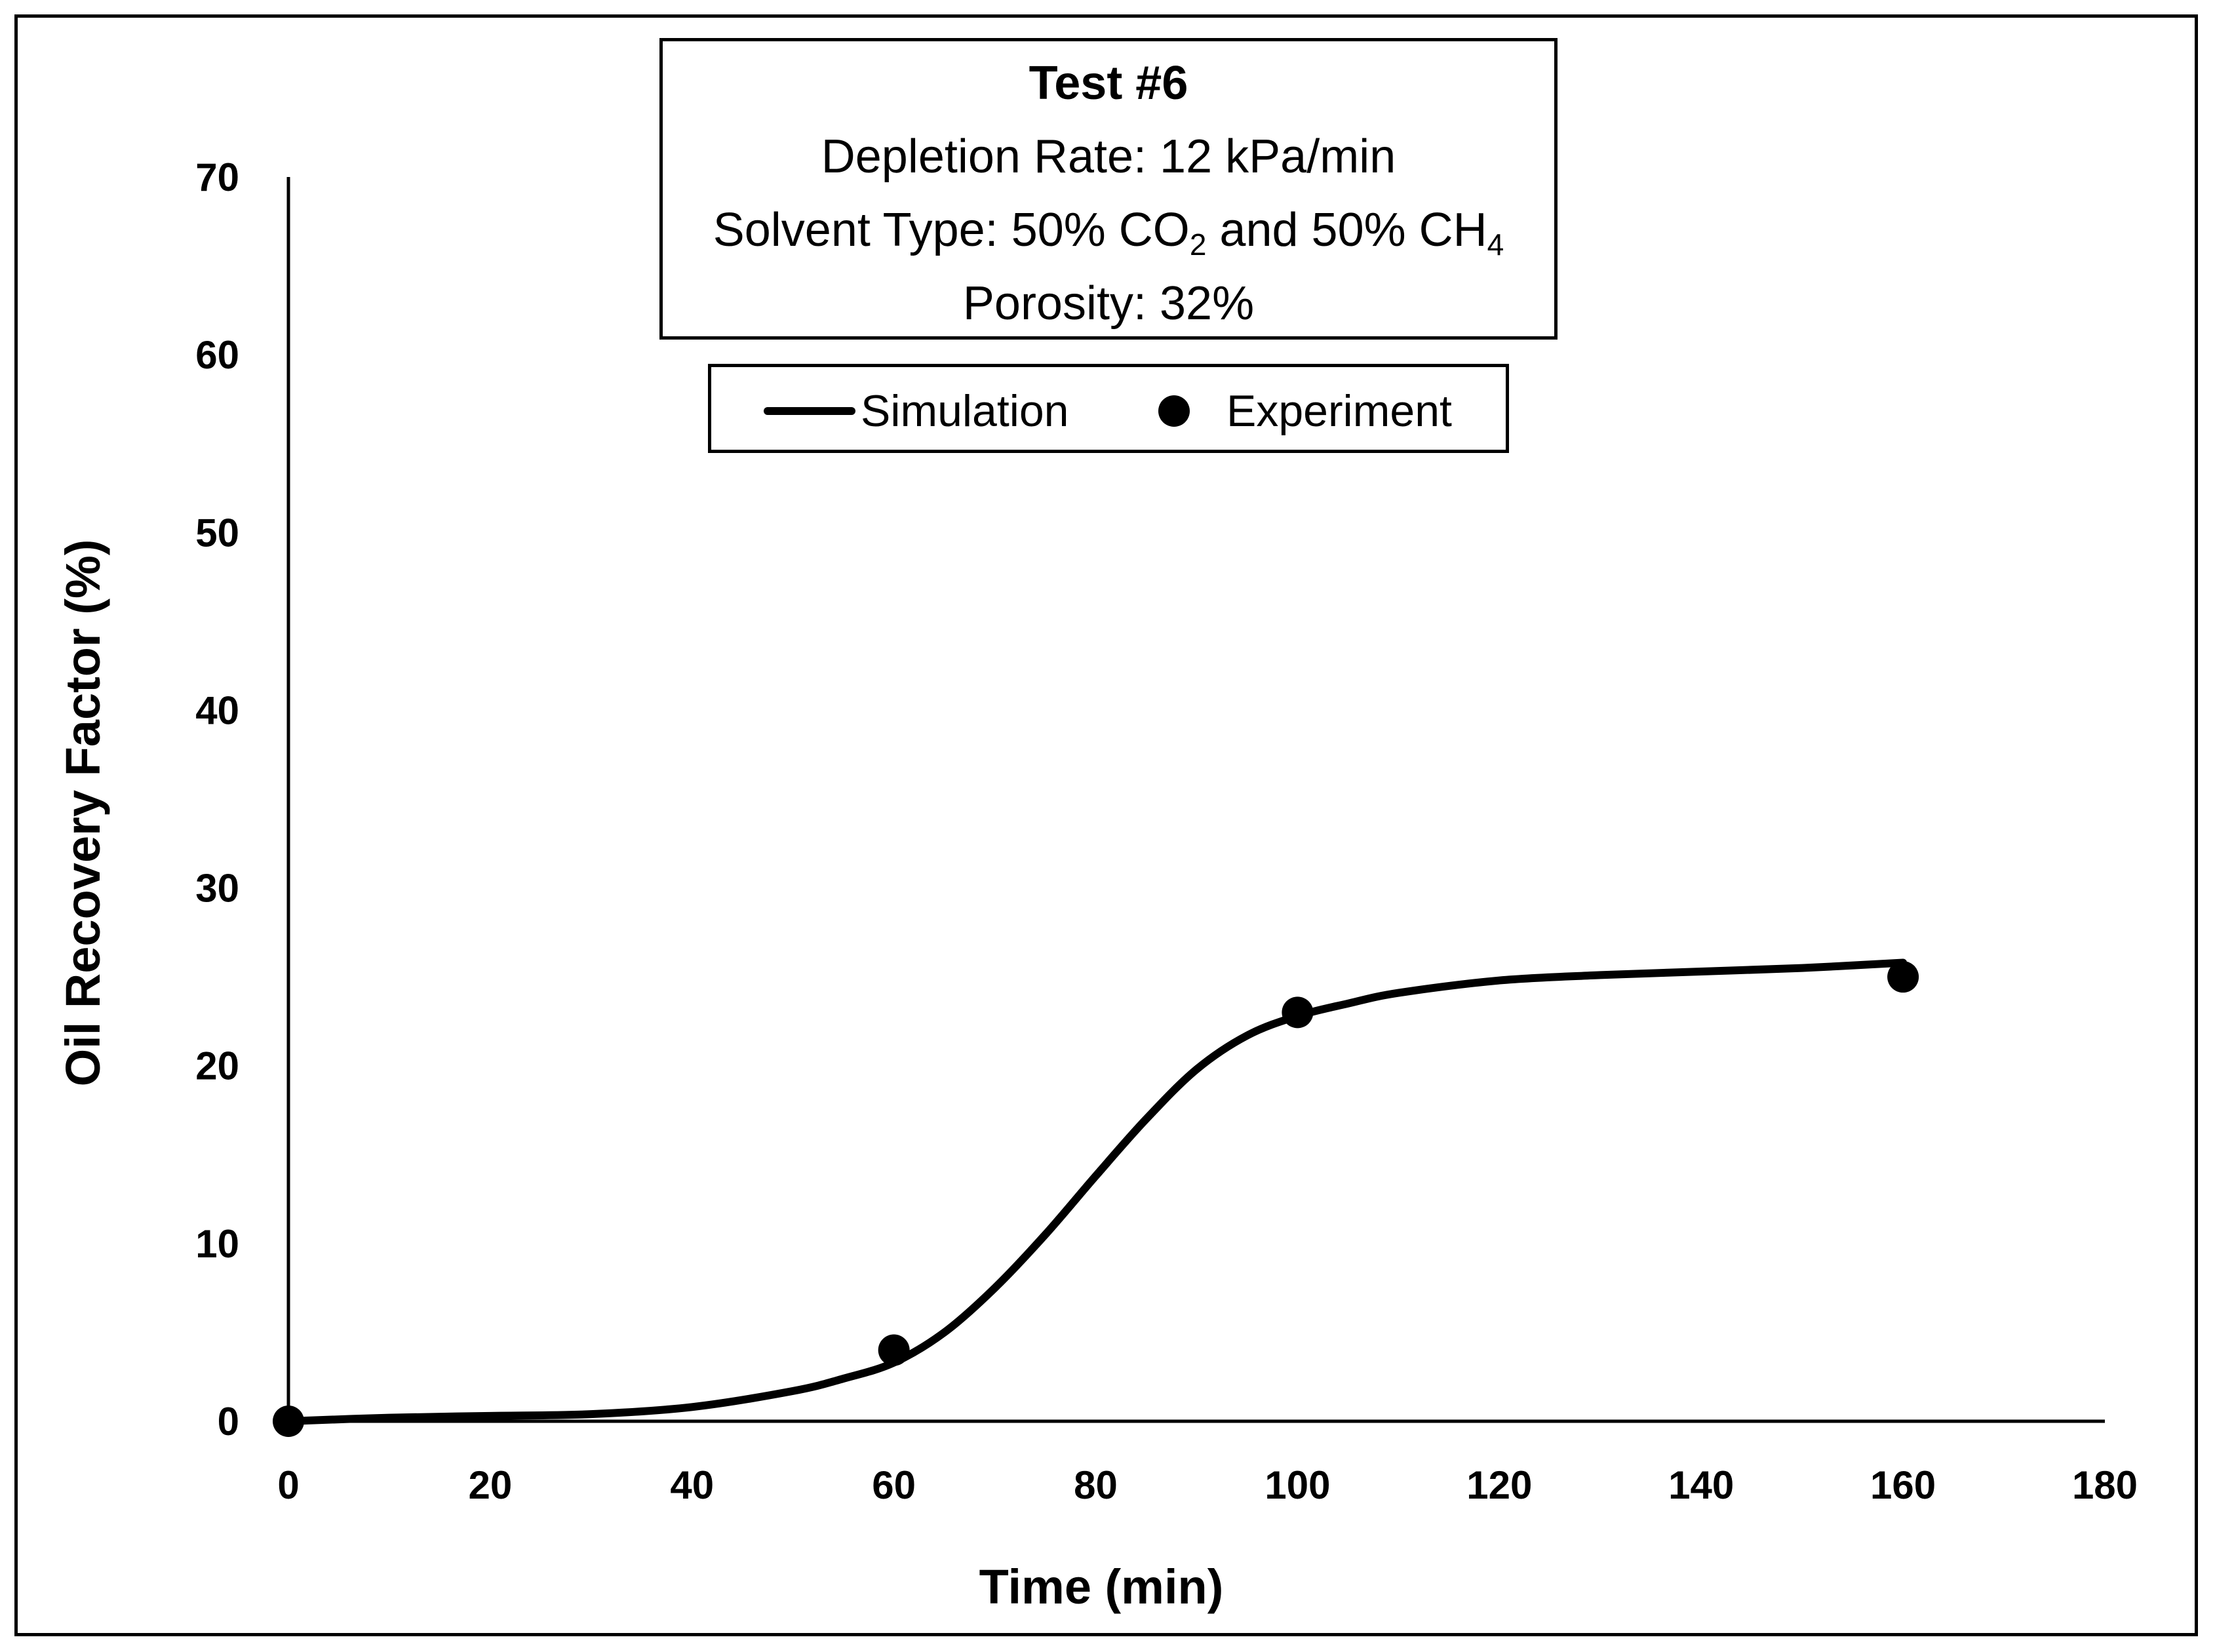 This screenshot has width=2215, height=1652. What do you see at coordinates (217, 533) in the screenshot?
I see `y-tick-label: 50` at bounding box center [217, 533].